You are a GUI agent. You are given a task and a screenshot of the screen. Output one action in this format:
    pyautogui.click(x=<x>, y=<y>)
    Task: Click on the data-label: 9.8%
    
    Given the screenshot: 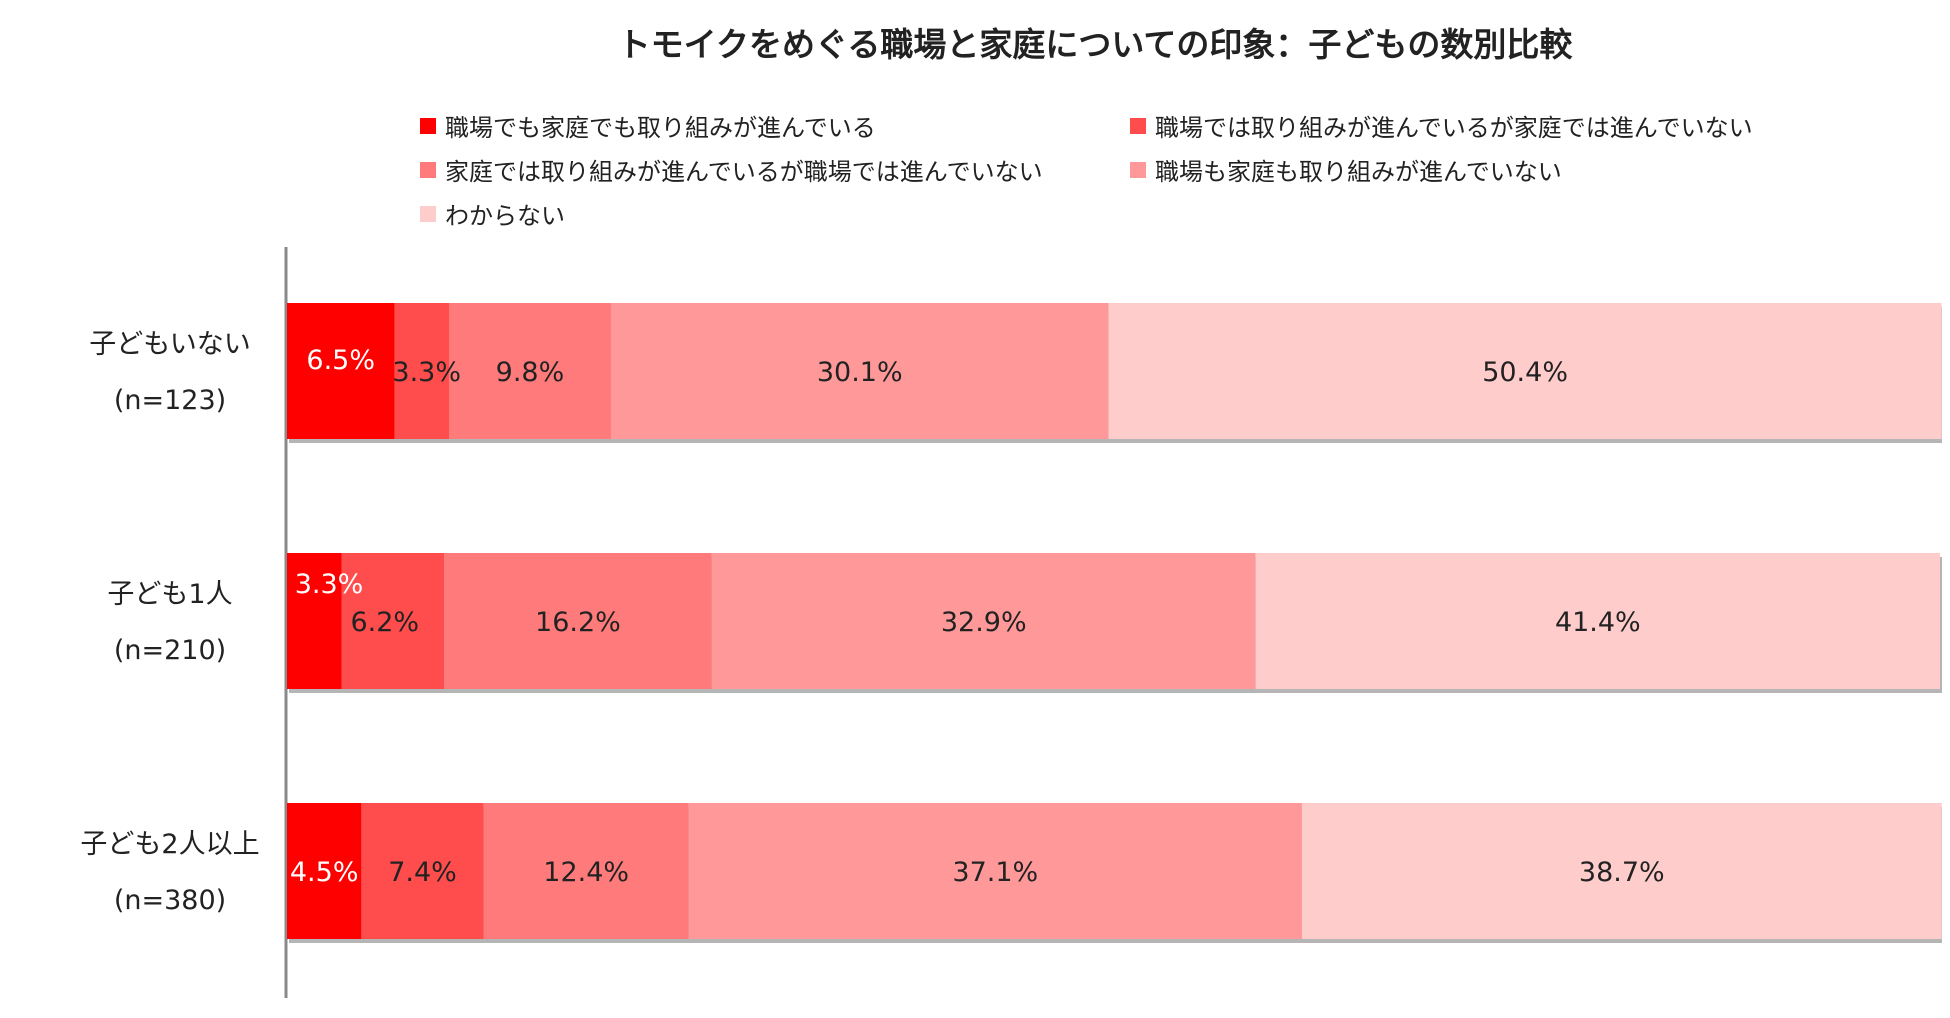 What is the action you would take?
    pyautogui.click(x=530, y=372)
    